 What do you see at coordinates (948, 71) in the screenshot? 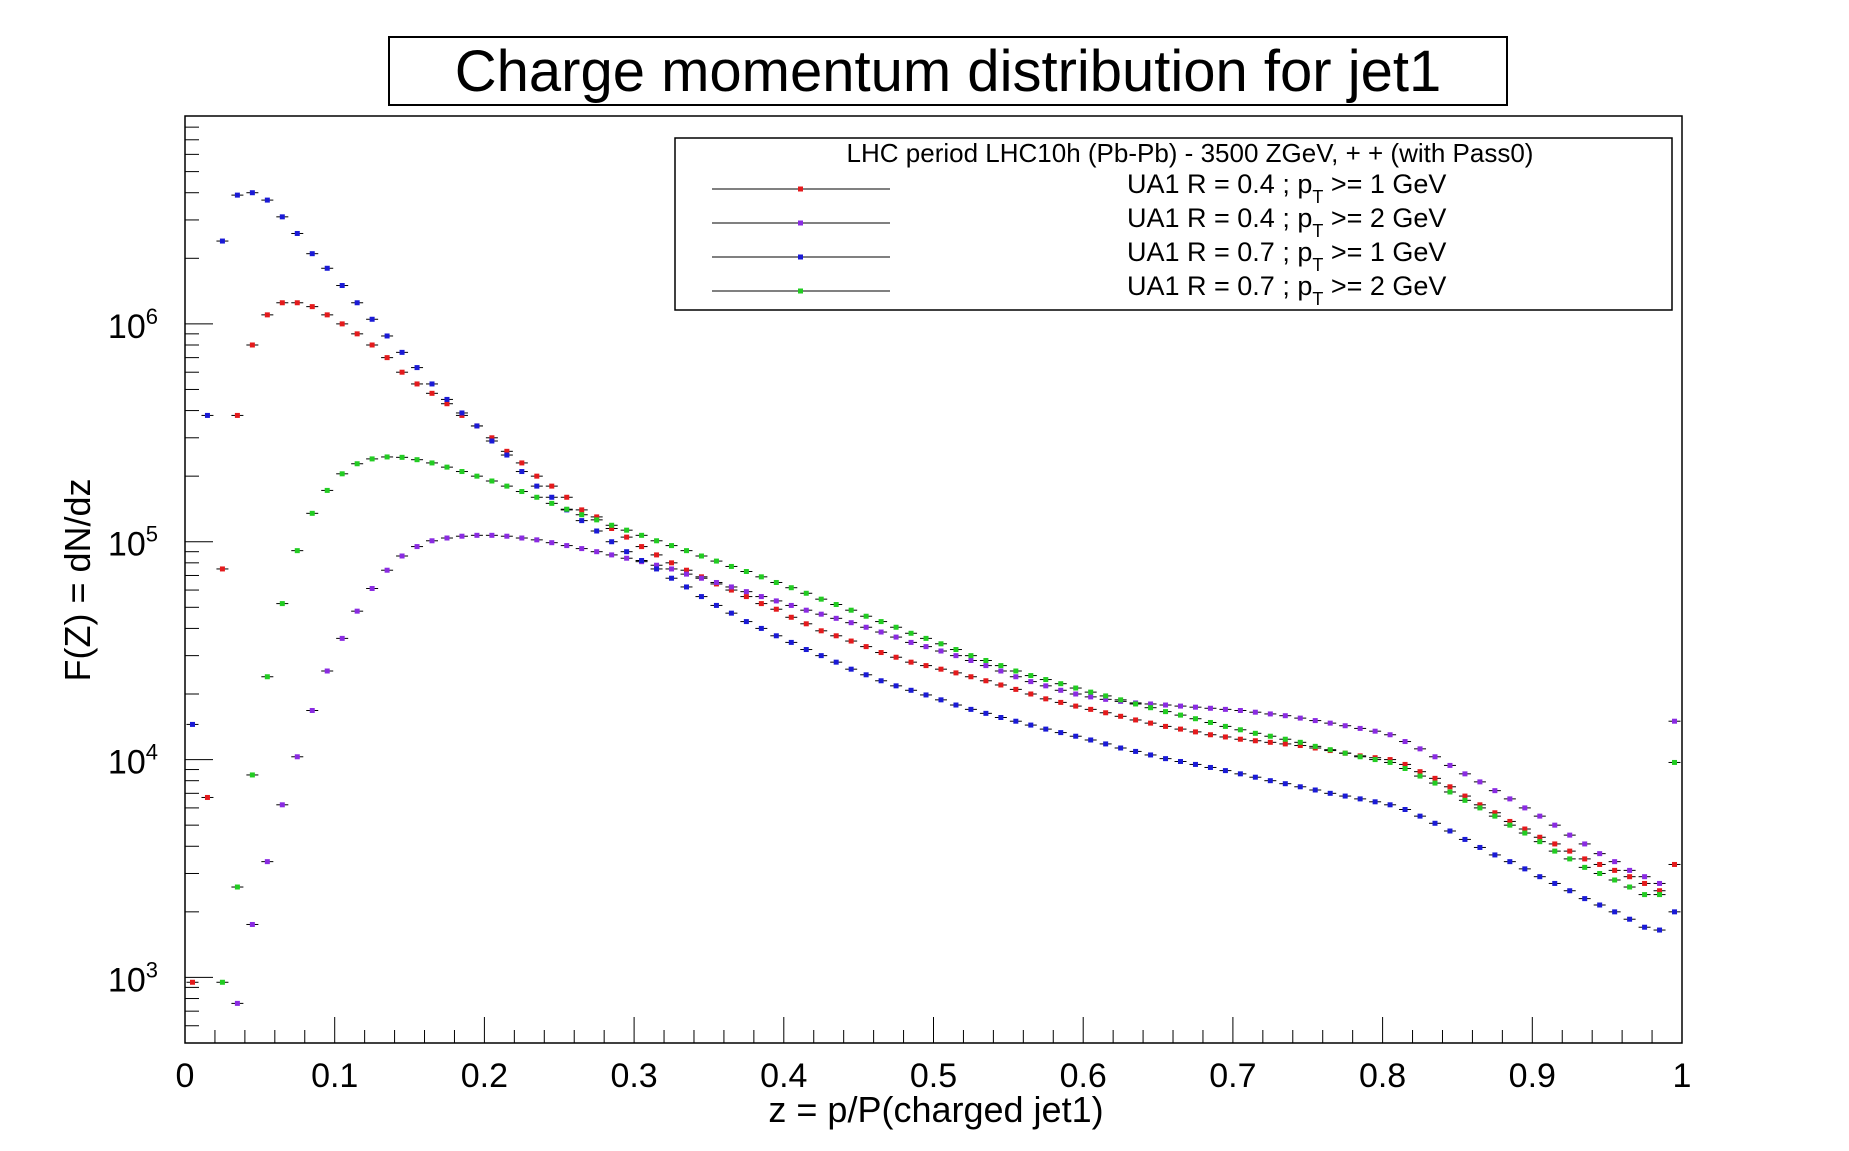
I see `chart-title-box: Charge momentum distribution for jet1` at bounding box center [948, 71].